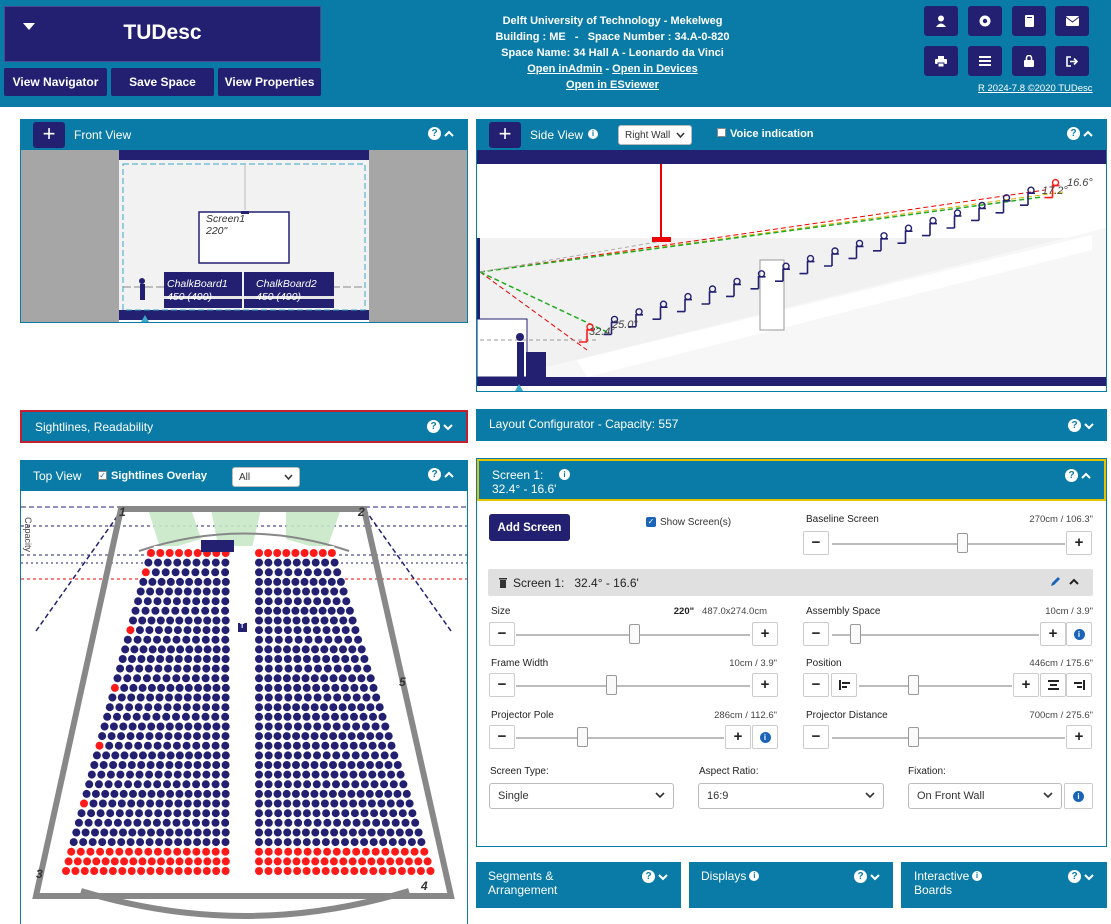  Describe the element at coordinates (941, 21) in the screenshot. I see `user-button` at that location.